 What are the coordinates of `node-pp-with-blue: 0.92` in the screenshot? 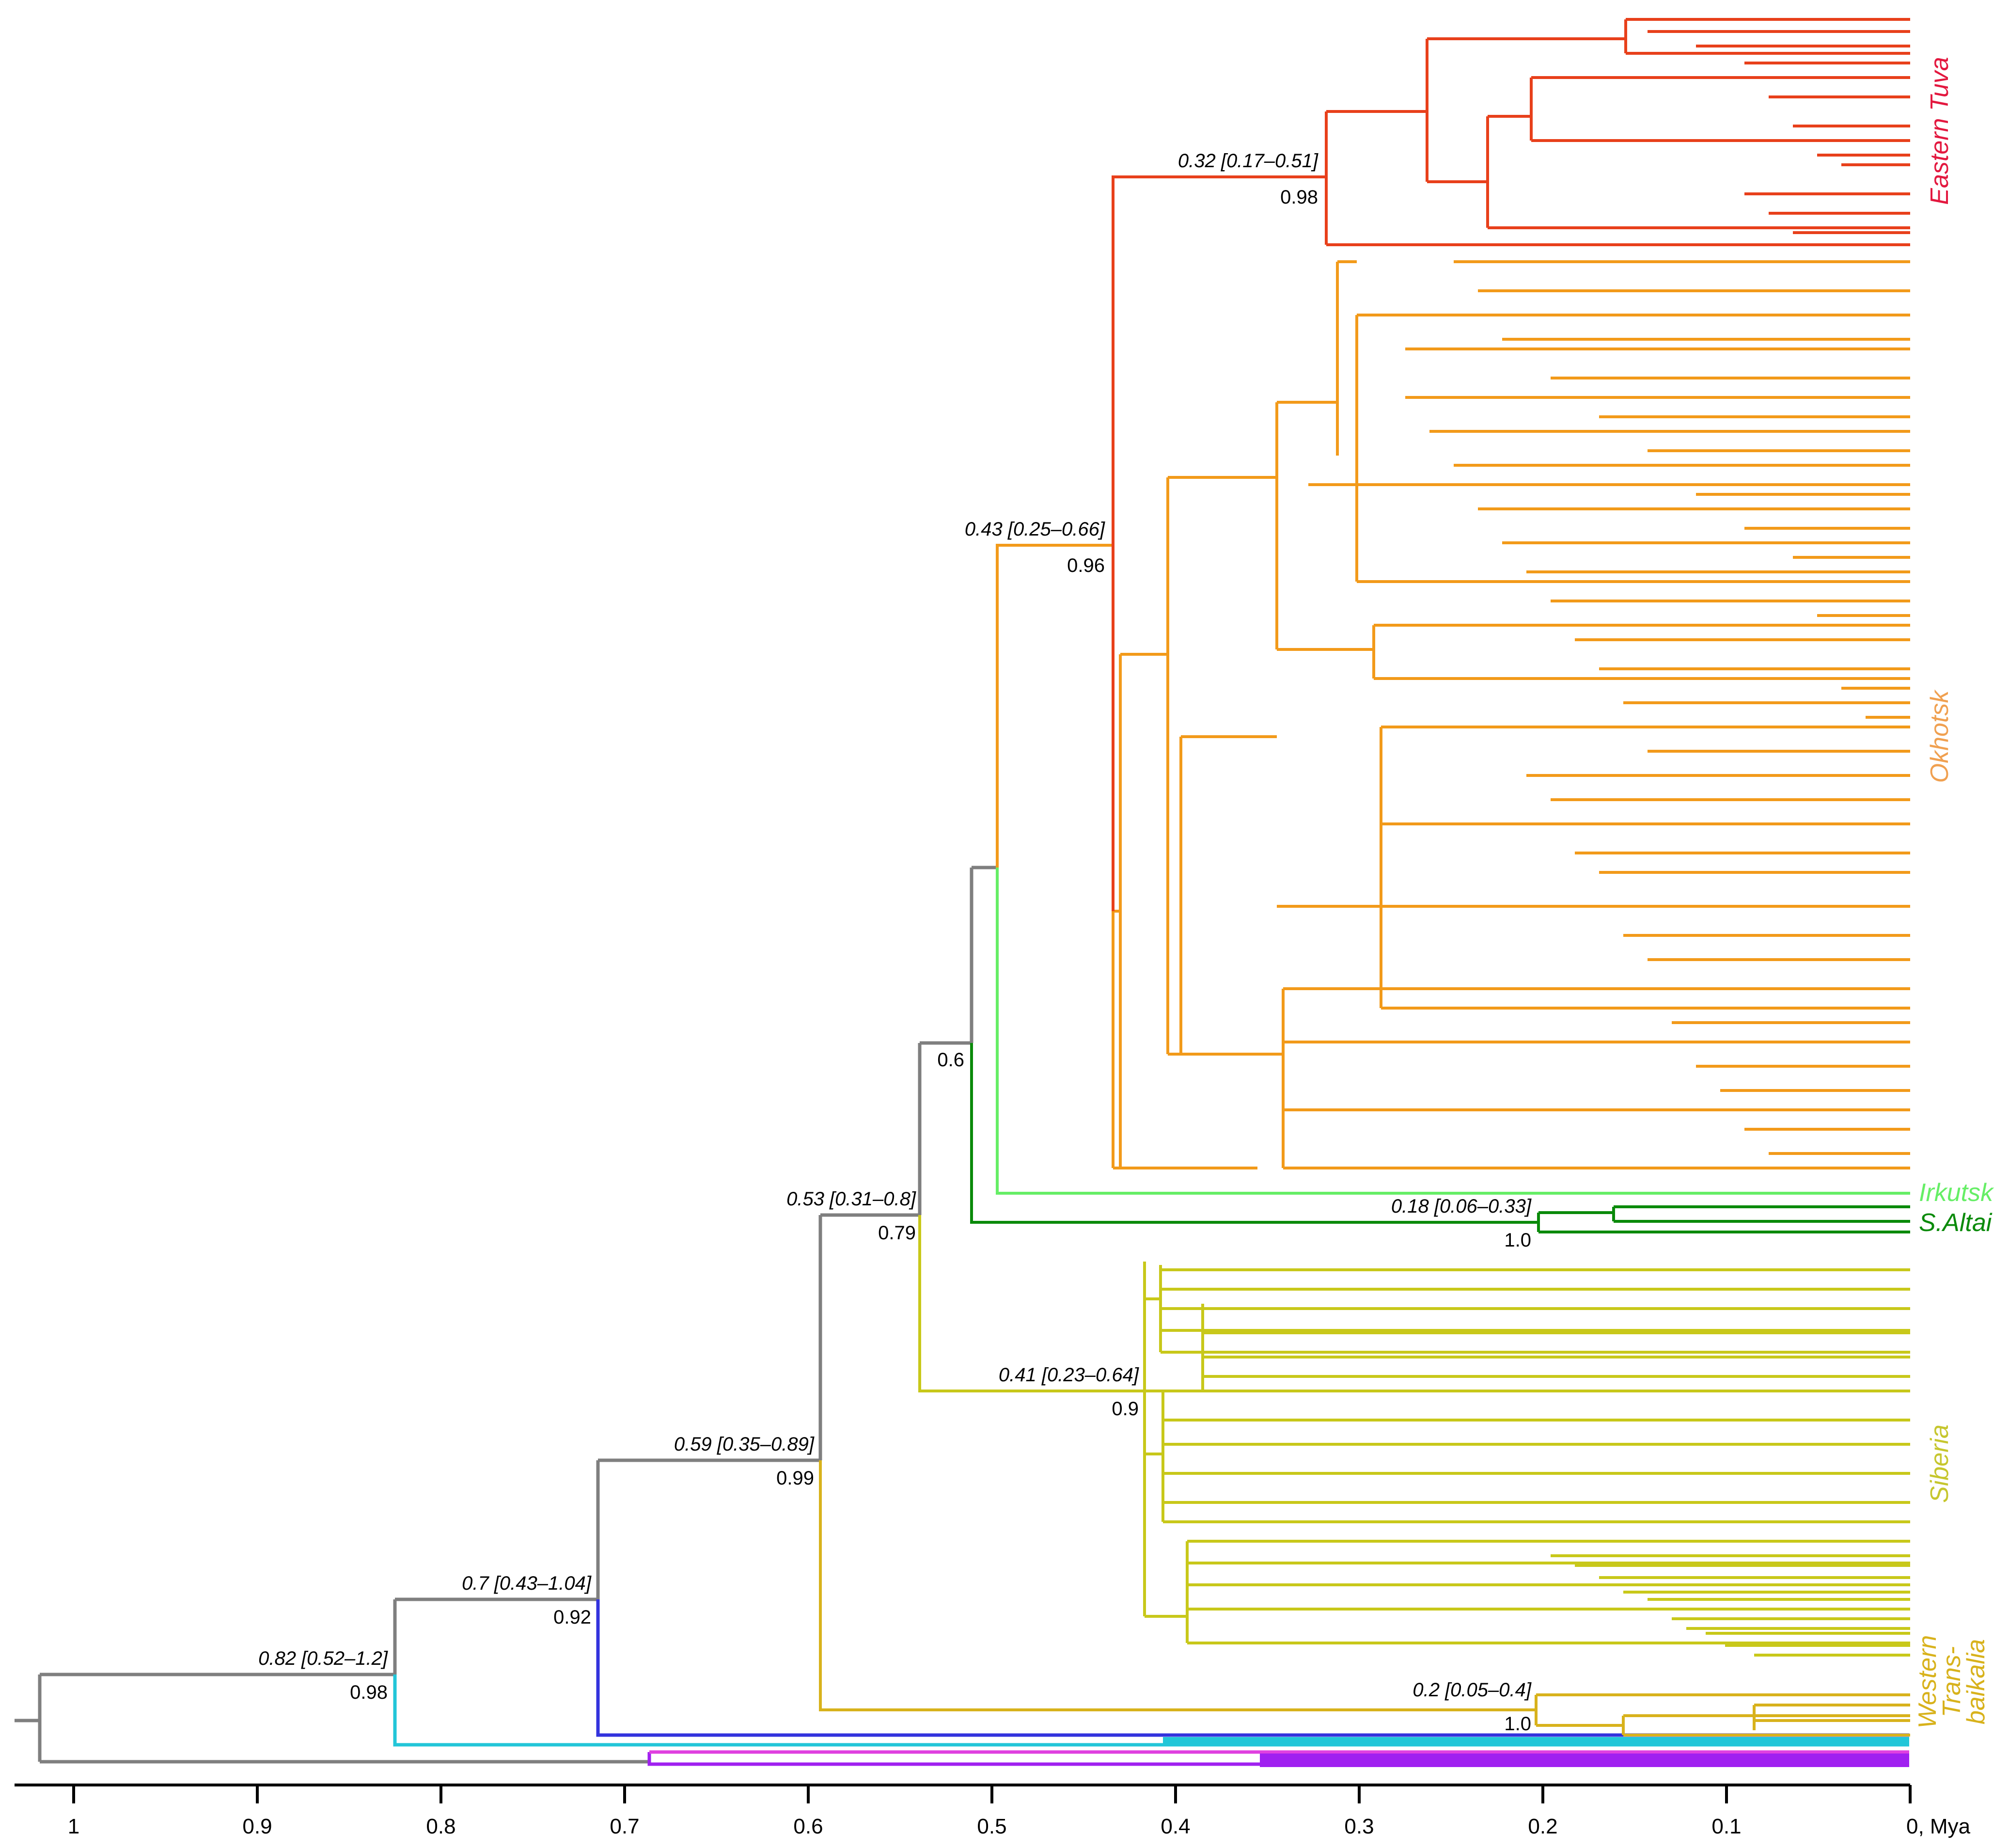 It's located at (572, 1617).